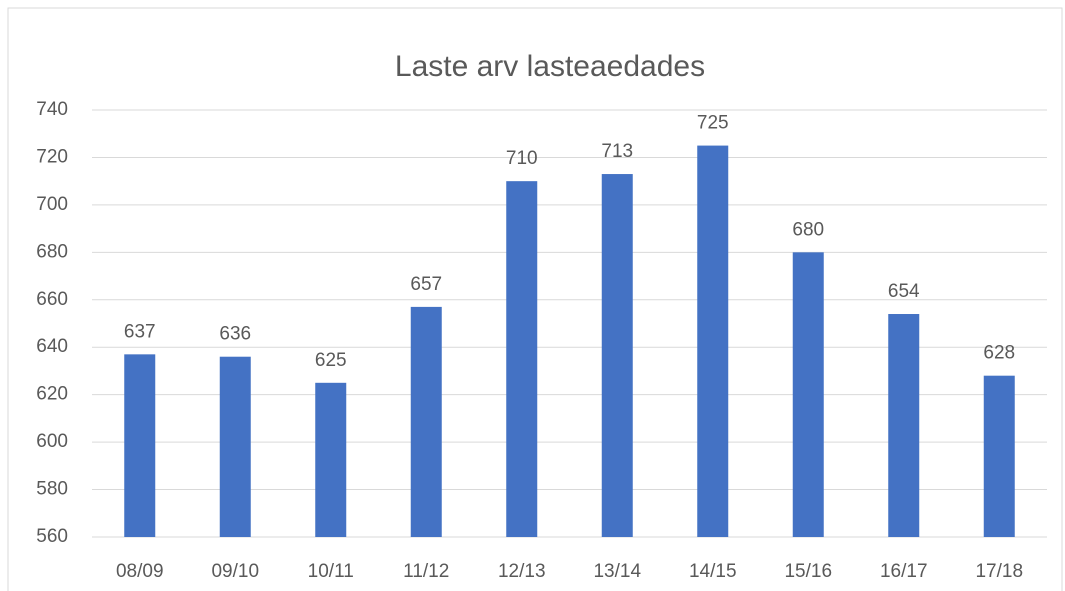 This screenshot has height=591, width=1065. Describe the element at coordinates (235, 571) in the screenshot. I see `x-tick-label: 09/10` at that location.